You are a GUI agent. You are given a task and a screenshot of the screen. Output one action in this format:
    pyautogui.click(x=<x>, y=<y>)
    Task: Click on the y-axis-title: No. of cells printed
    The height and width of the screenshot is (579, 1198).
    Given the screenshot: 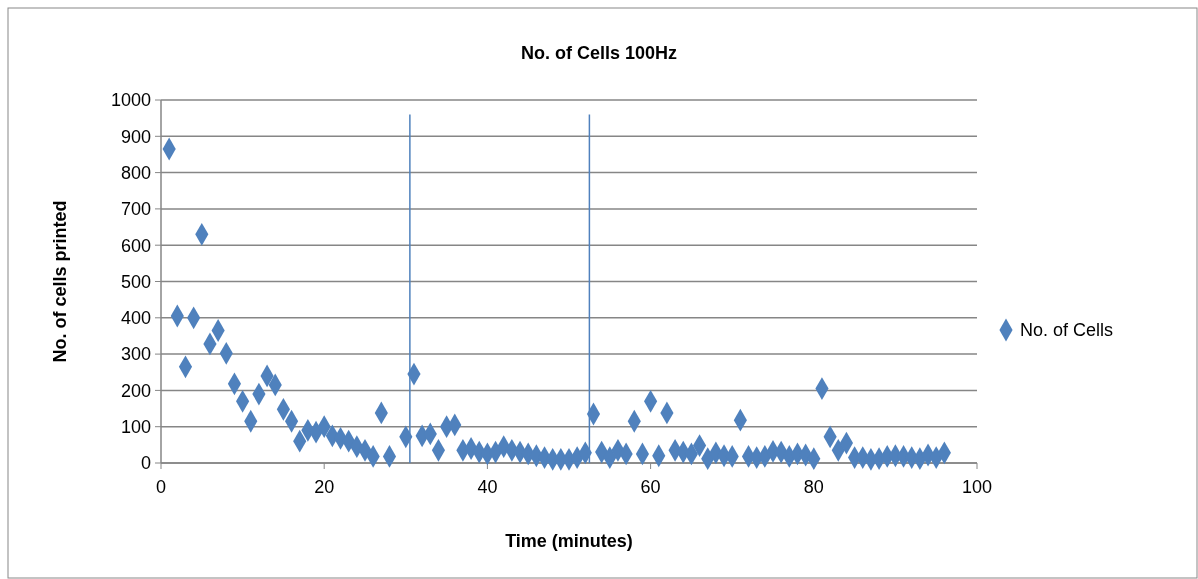 What is the action you would take?
    pyautogui.click(x=60, y=281)
    